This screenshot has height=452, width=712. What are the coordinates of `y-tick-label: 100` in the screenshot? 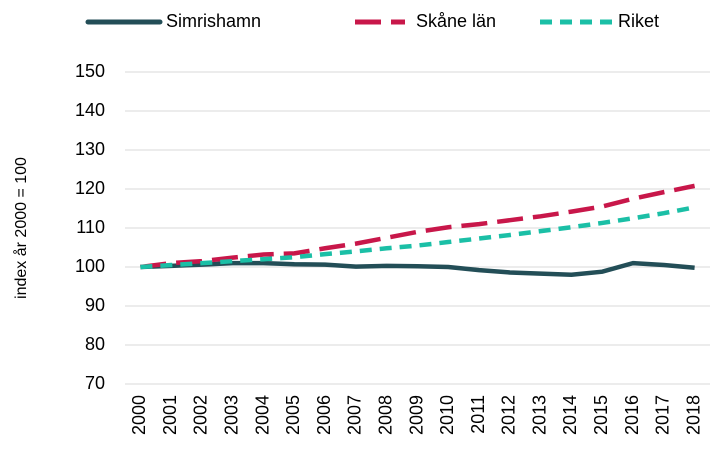 It's located at (90, 266).